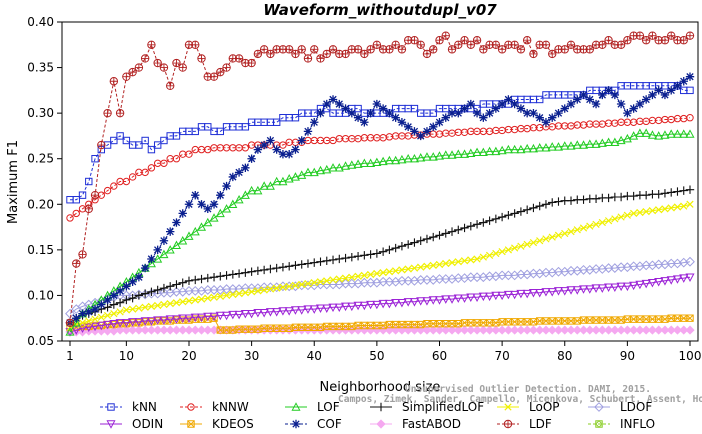 The image size is (702, 434). Describe the element at coordinates (40, 295) in the screenshot. I see `y-tick-label: 0.10` at that location.